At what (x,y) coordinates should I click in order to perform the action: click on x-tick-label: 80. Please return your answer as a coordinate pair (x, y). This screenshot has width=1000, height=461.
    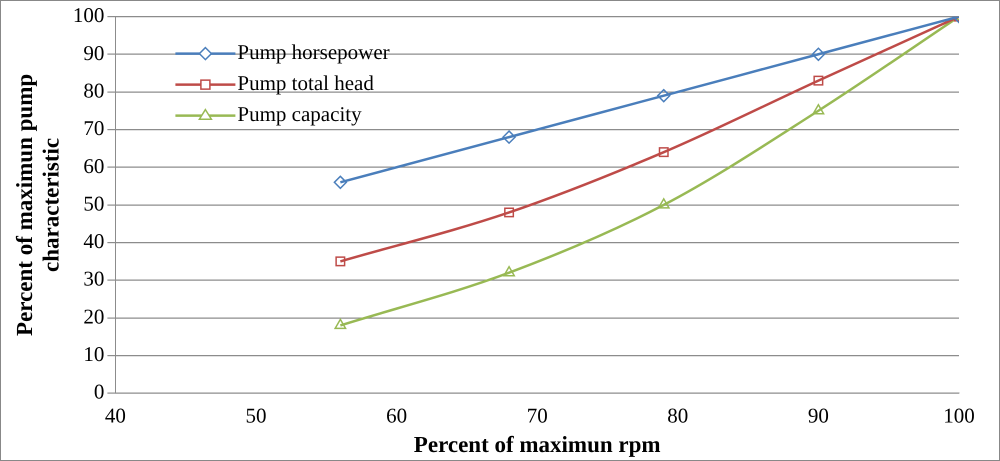
    Looking at the image, I should click on (677, 415).